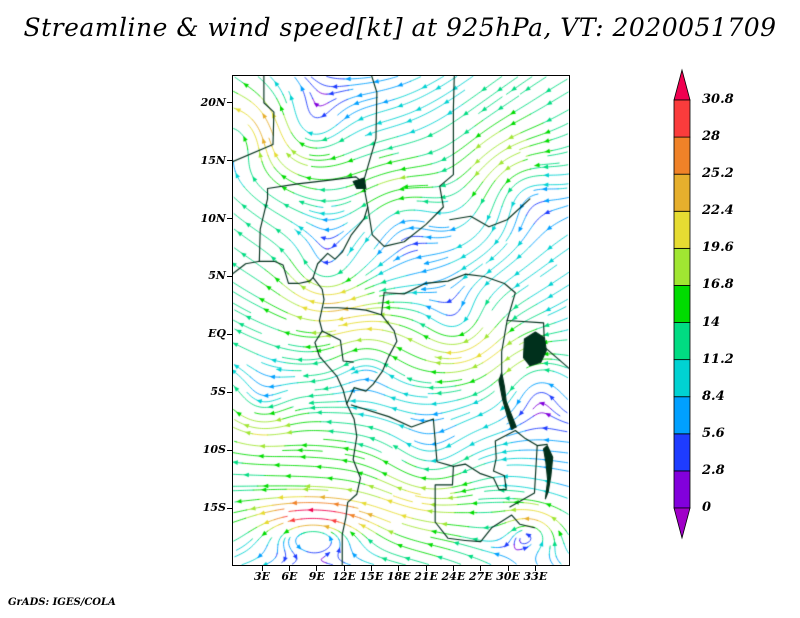 This screenshot has height=618, width=800. Describe the element at coordinates (713, 396) in the screenshot. I see `colorbar-label: 8.4` at that location.